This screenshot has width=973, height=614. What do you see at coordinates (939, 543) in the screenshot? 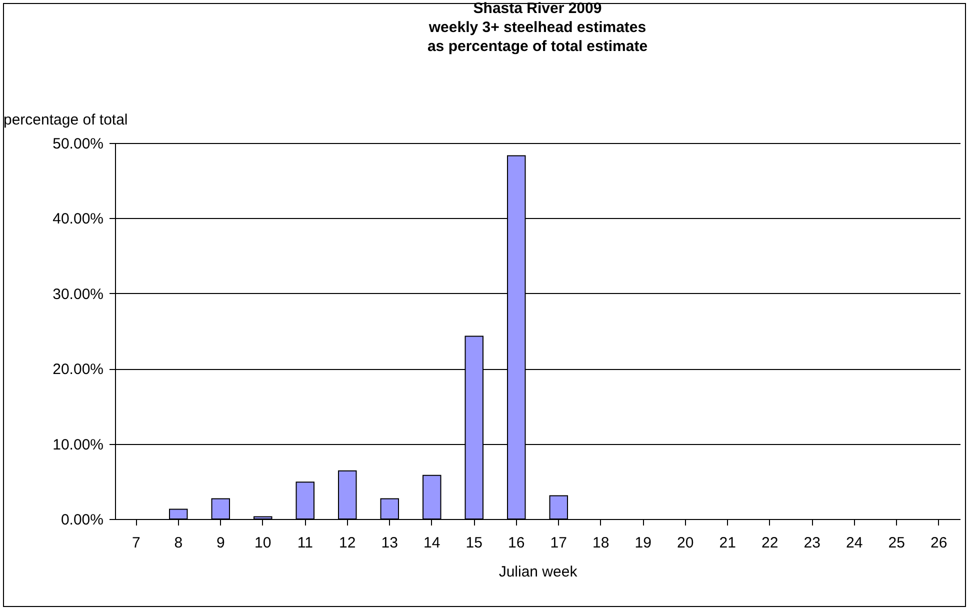
I see `x-tick-label: 26` at bounding box center [939, 543].